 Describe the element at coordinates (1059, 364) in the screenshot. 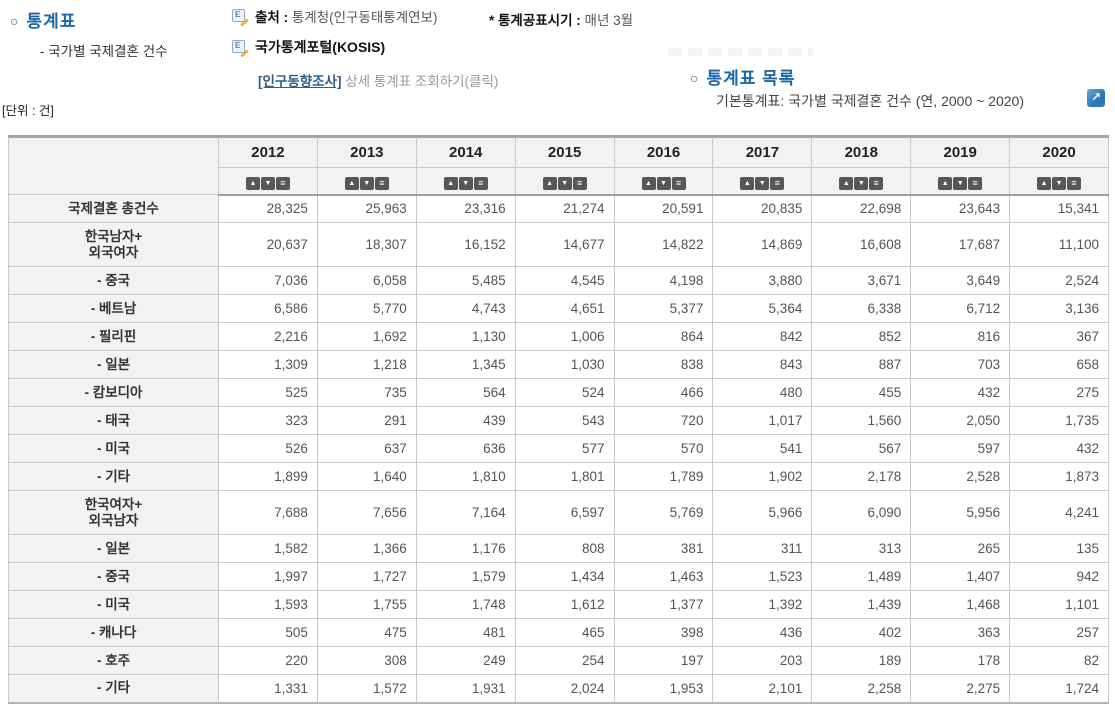

I see `value-cell: 658` at that location.